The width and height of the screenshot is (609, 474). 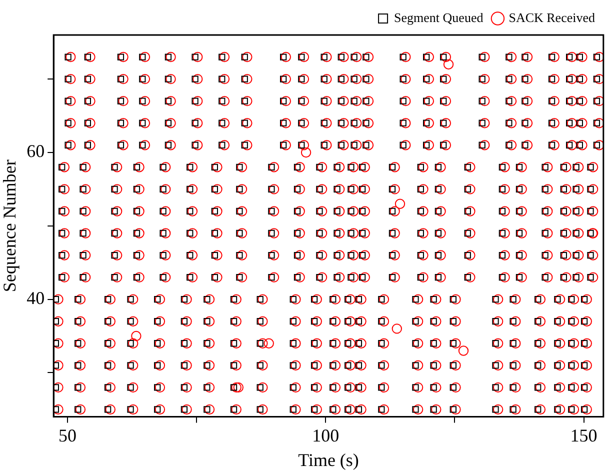 What do you see at coordinates (67, 435) in the screenshot?
I see `x-tick-label: 50` at bounding box center [67, 435].